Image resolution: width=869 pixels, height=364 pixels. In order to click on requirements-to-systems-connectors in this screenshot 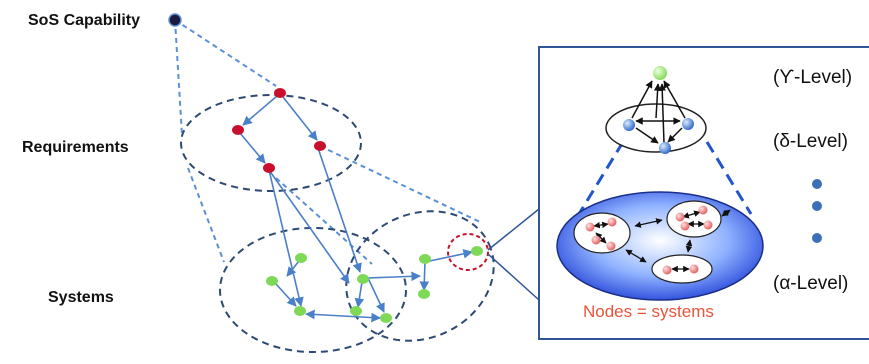, I will do `click(334, 205)`.